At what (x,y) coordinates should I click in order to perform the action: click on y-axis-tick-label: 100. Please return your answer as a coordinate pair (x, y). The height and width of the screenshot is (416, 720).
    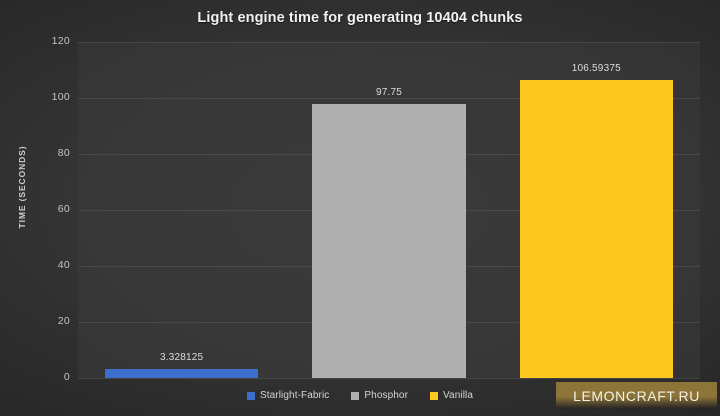
    Looking at the image, I should click on (60, 97).